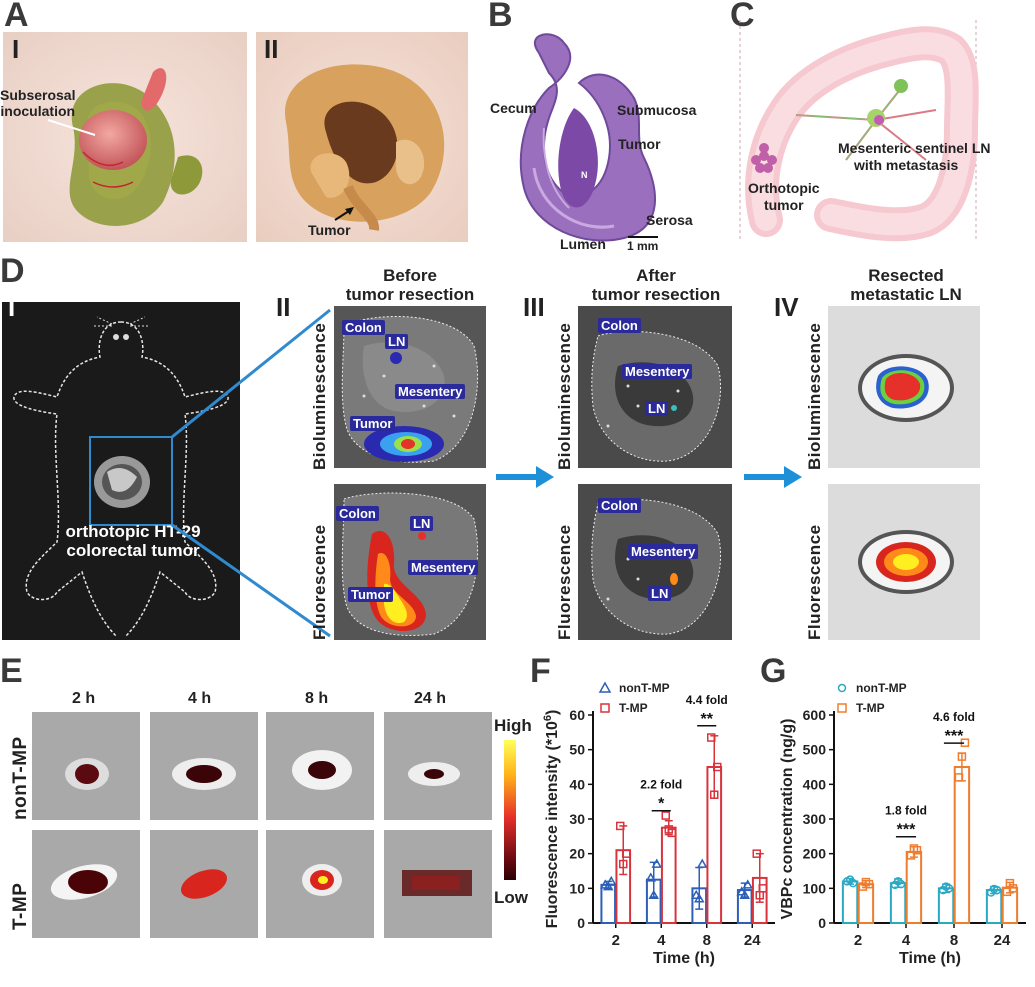  I want to click on tag-ln-bio-ii: LN, so click(397, 341).